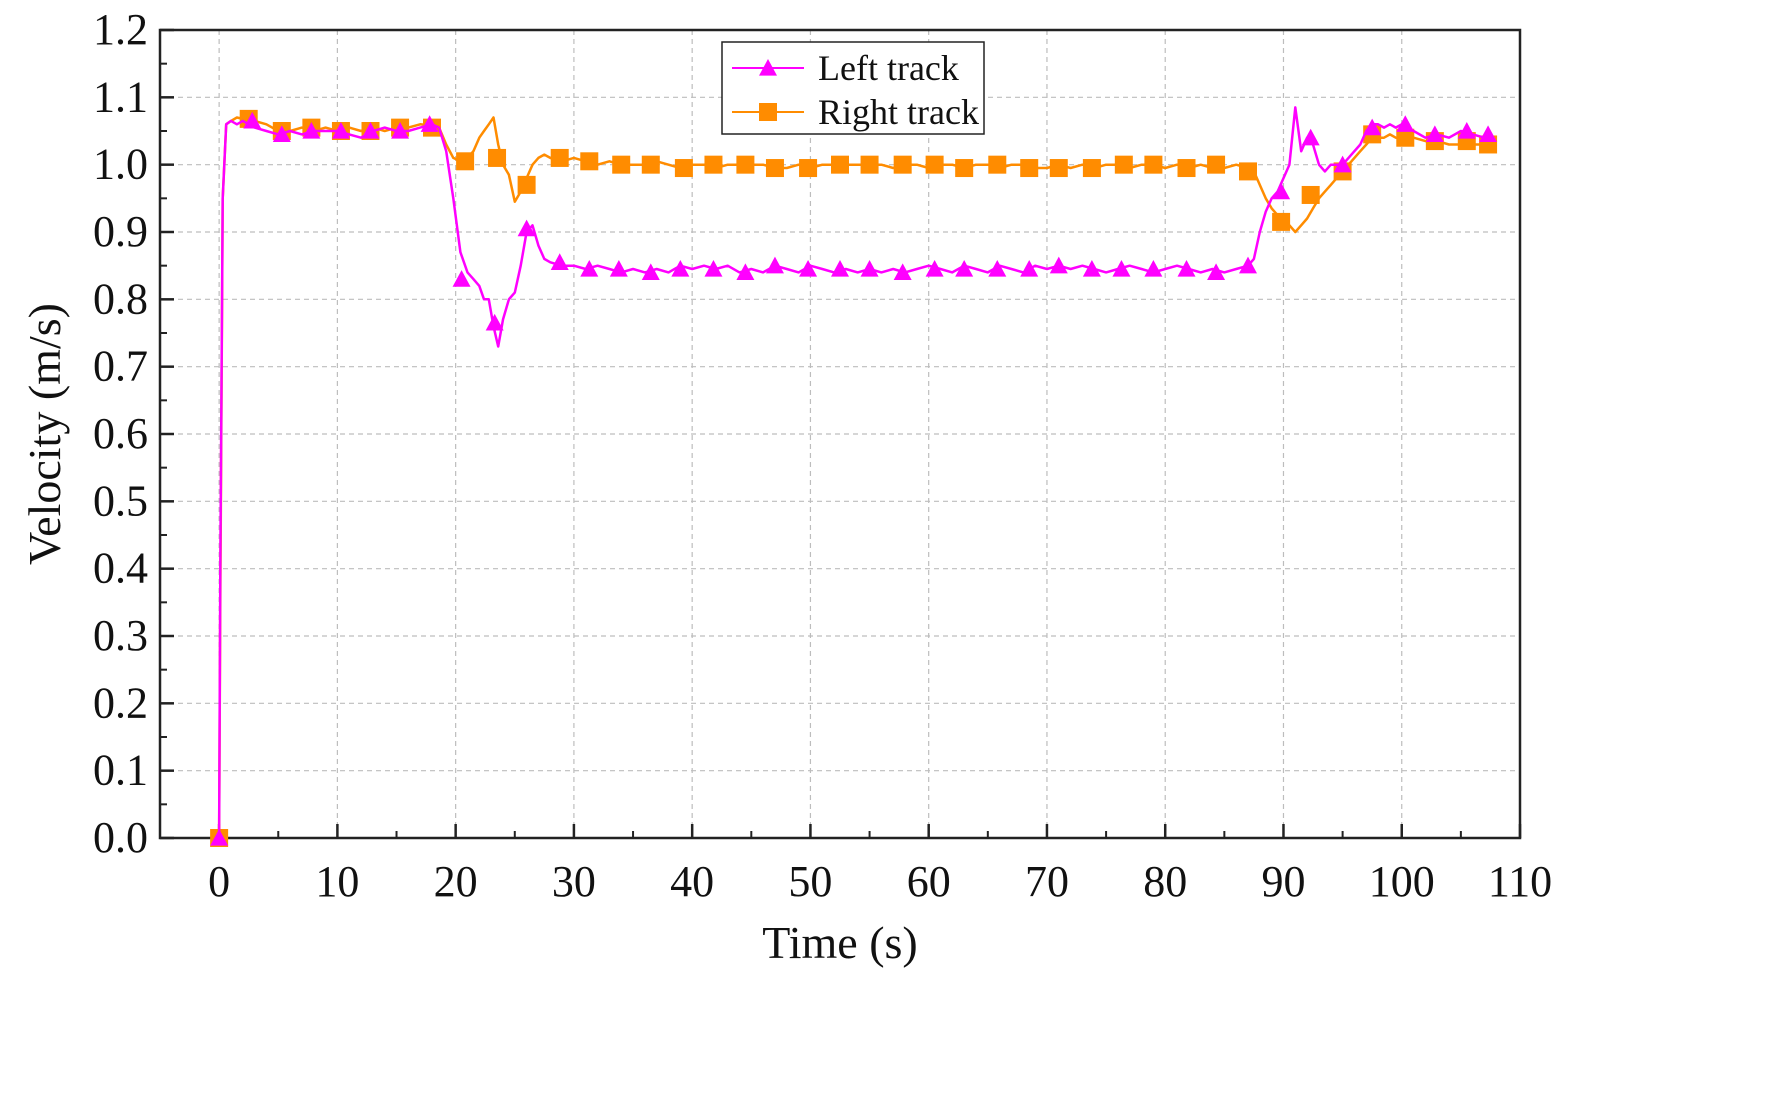 This screenshot has height=1111, width=1768. Describe the element at coordinates (120, 366) in the screenshot. I see `y-tick-label: 0.7` at that location.